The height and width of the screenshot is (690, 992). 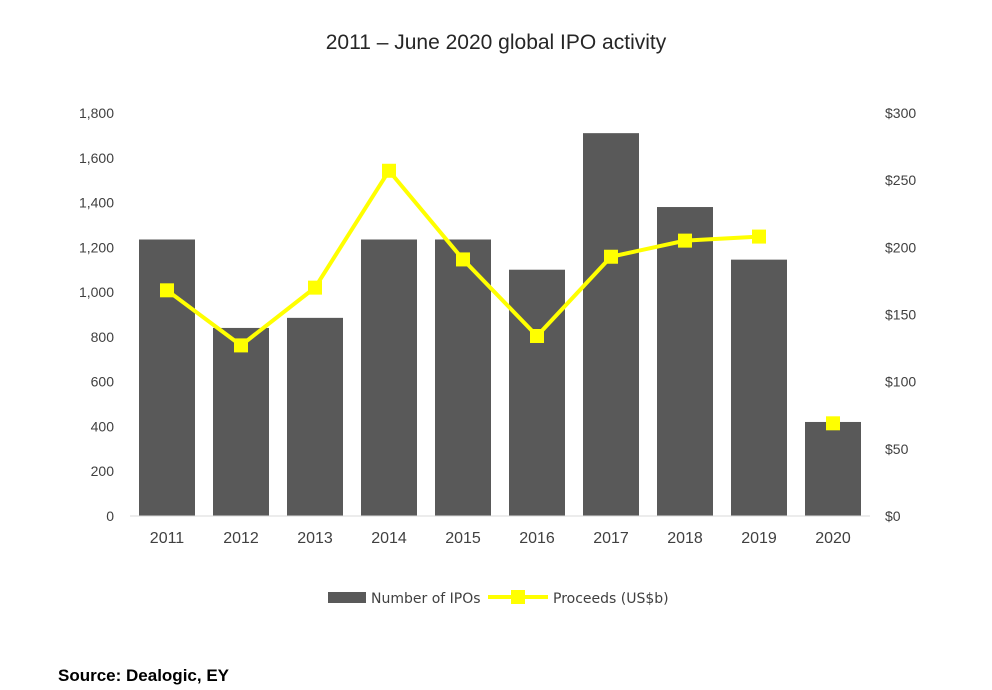 I want to click on legend-label-number-of-ipos: Number of IPOs, so click(x=426, y=599).